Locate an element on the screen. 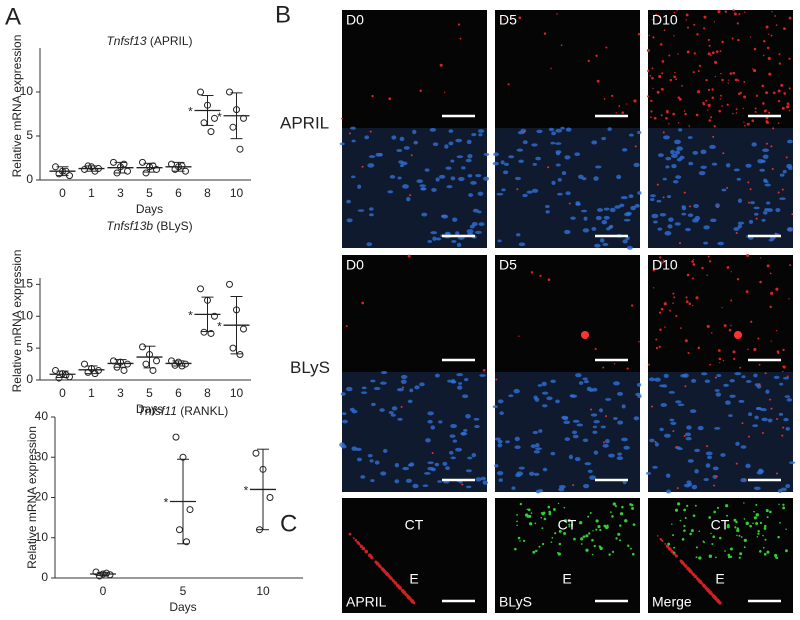 The image size is (800, 620). x-tick-label: 3 is located at coordinates (120, 393).